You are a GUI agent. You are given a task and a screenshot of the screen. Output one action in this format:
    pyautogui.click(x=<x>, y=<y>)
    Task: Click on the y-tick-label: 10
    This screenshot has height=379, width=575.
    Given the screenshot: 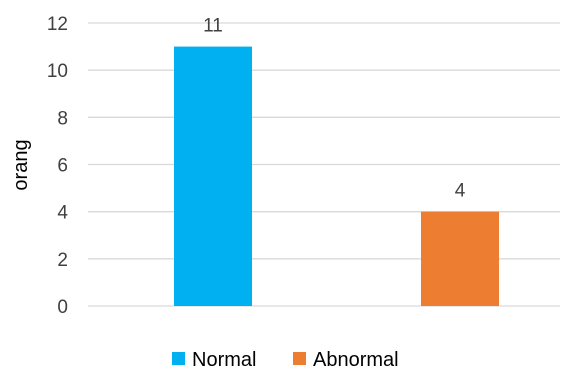 What is the action you would take?
    pyautogui.click(x=57, y=71)
    